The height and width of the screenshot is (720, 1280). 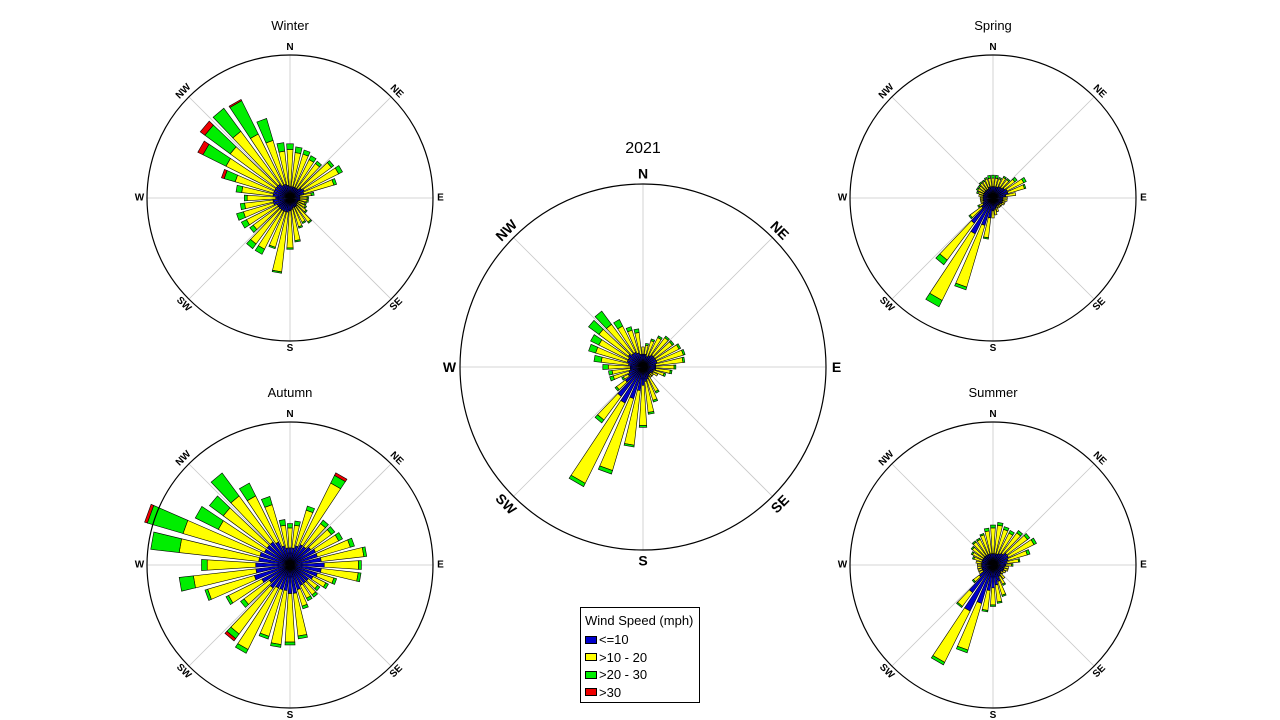 What do you see at coordinates (836, 367) in the screenshot?
I see `compass-label: E` at bounding box center [836, 367].